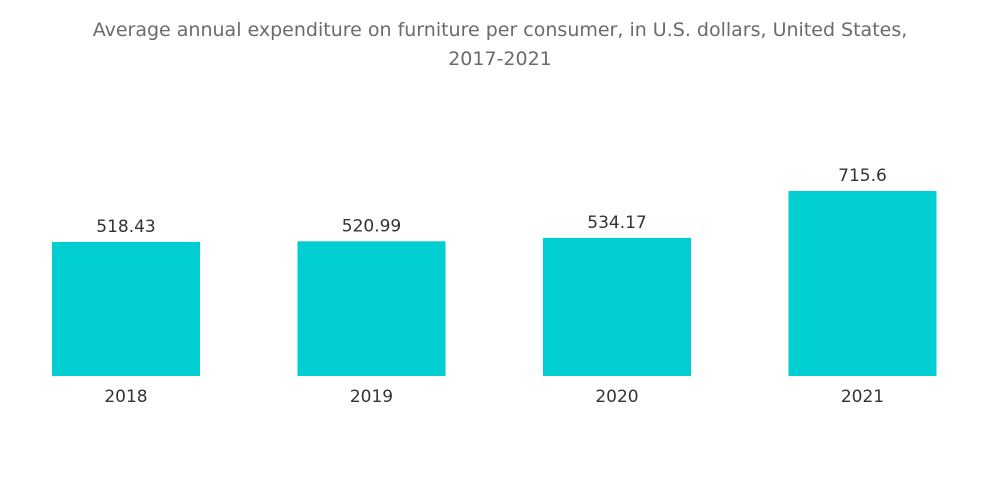 Image resolution: width=1000 pixels, height=504 pixels. What do you see at coordinates (617, 306) in the screenshot?
I see `bar-2020` at bounding box center [617, 306].